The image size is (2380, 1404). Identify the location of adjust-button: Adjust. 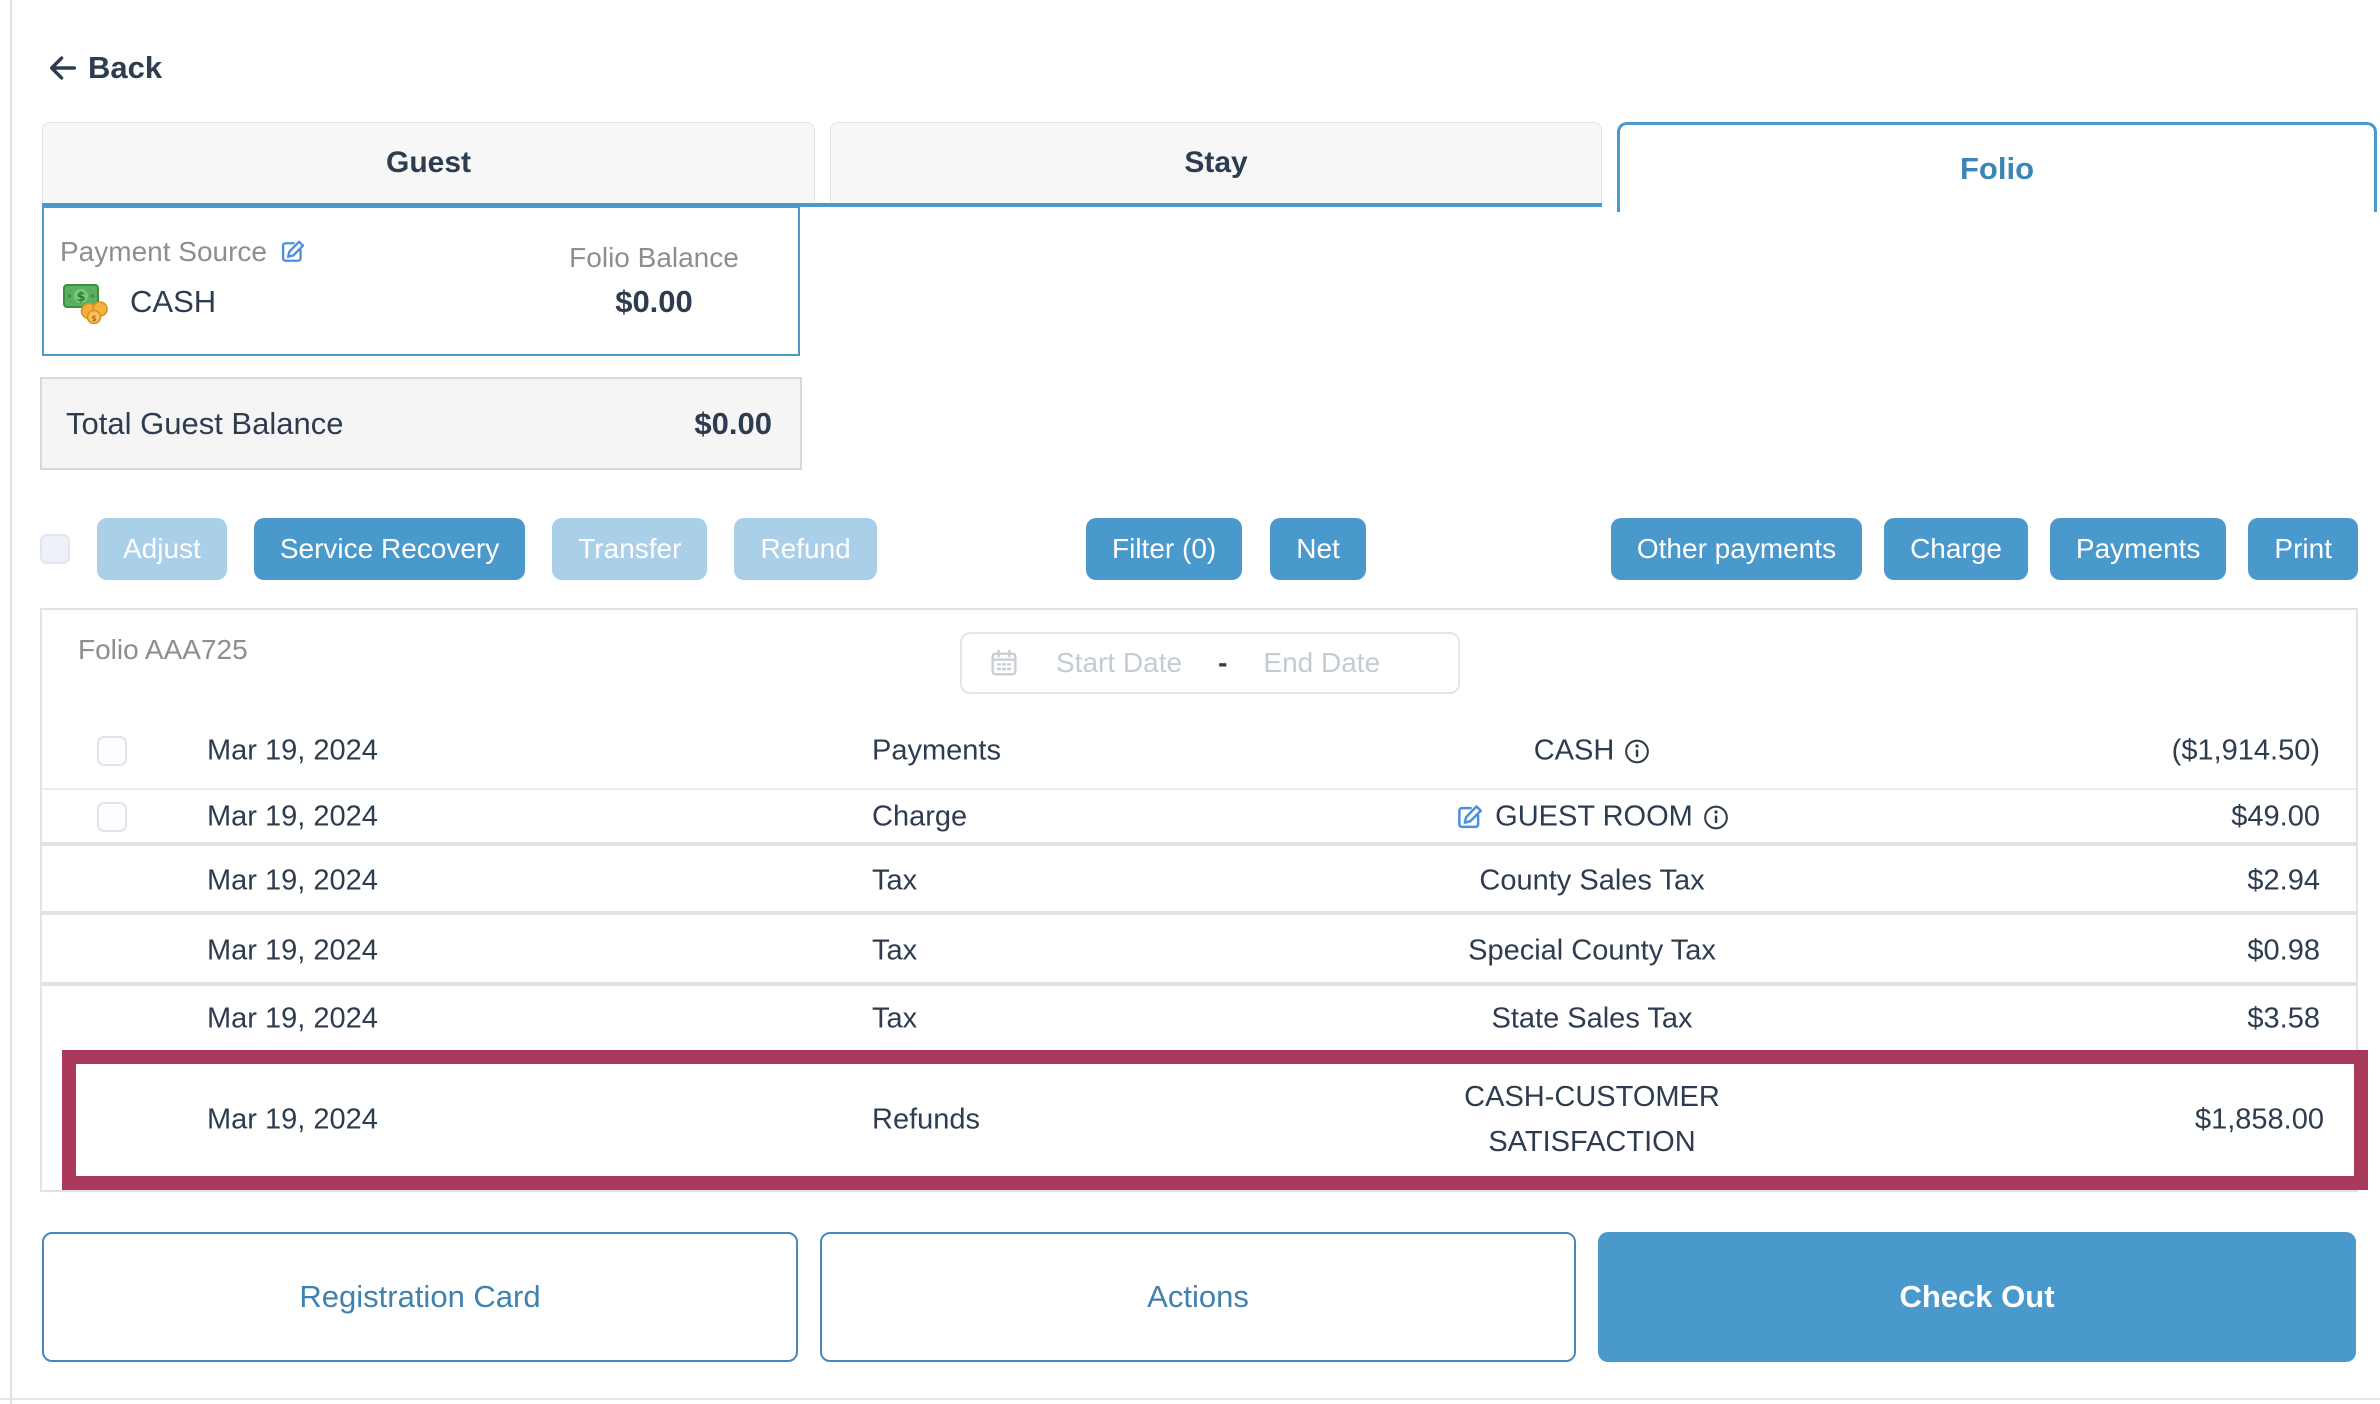
(162, 549).